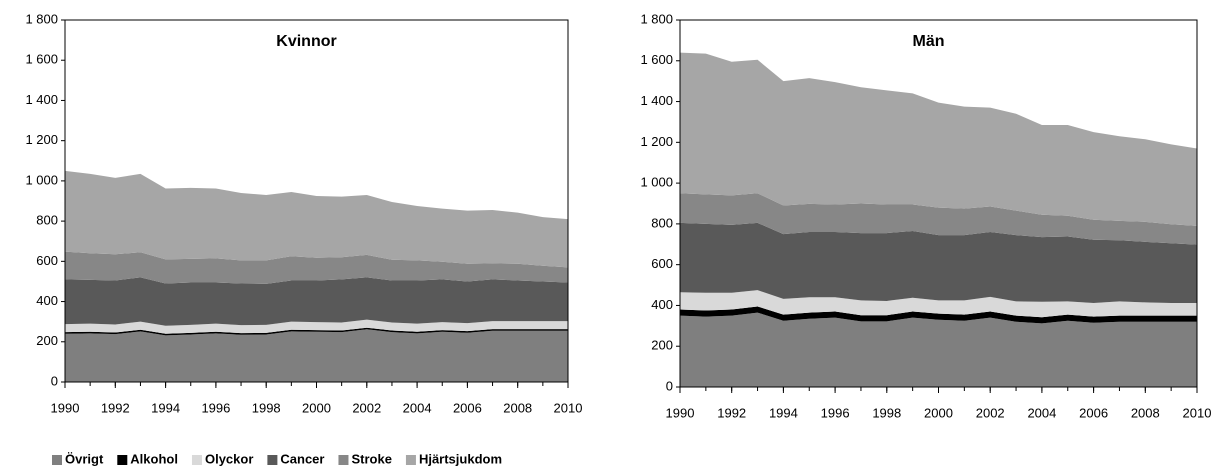 Image resolution: width=1219 pixels, height=471 pixels. What do you see at coordinates (371, 458) in the screenshot?
I see `legend-label: Stroke` at bounding box center [371, 458].